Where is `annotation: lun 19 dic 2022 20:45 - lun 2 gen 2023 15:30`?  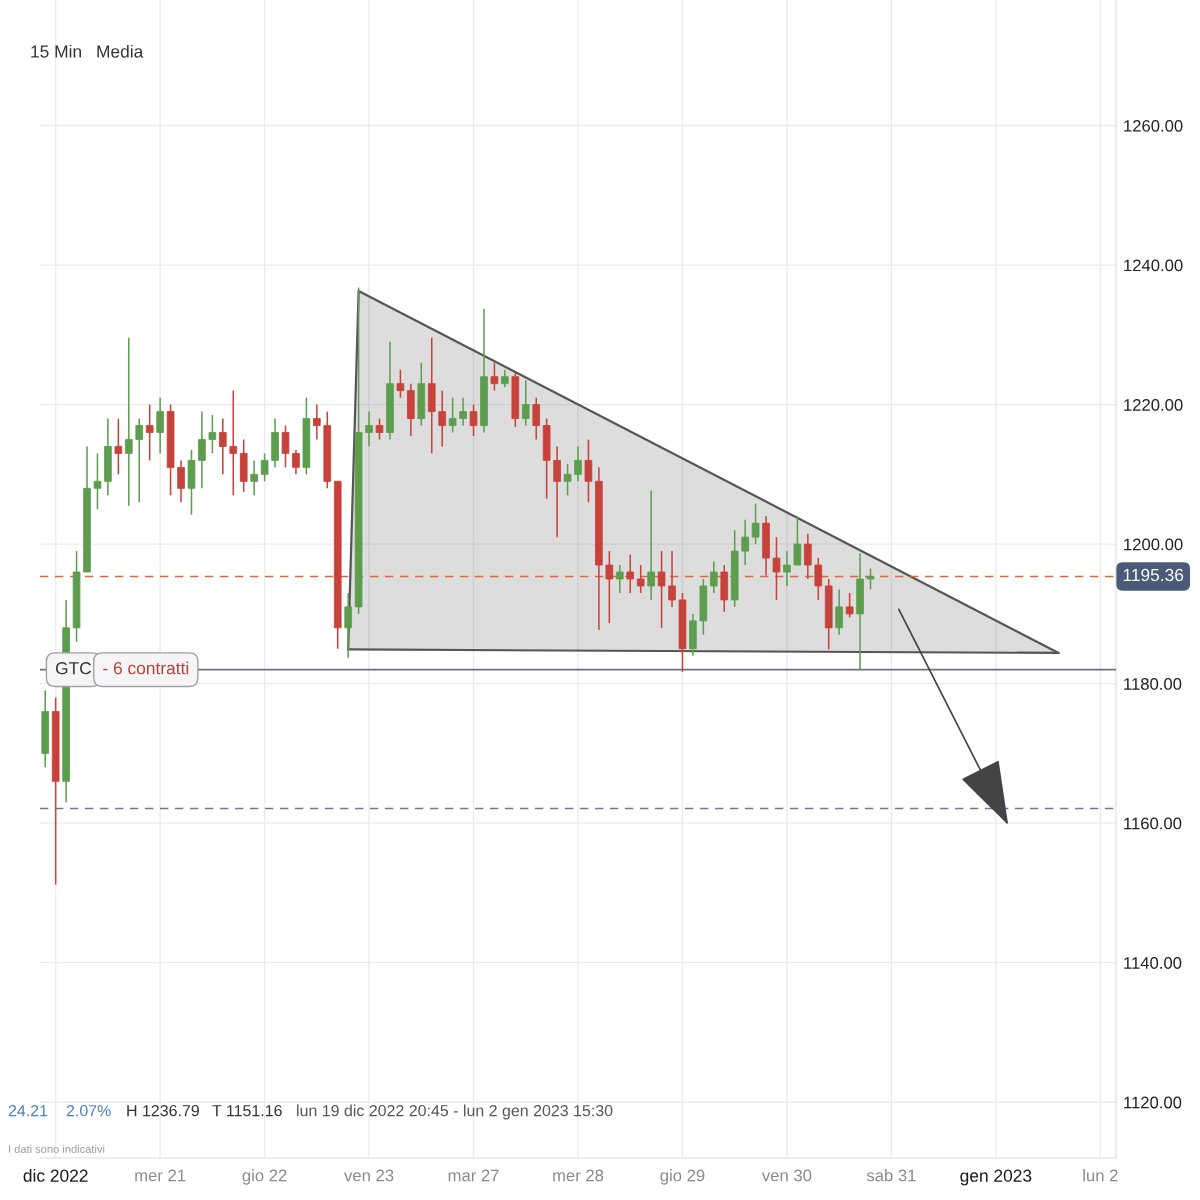 annotation: lun 19 dic 2022 20:45 - lun 2 gen 2023 15:30 is located at coordinates (455, 1112).